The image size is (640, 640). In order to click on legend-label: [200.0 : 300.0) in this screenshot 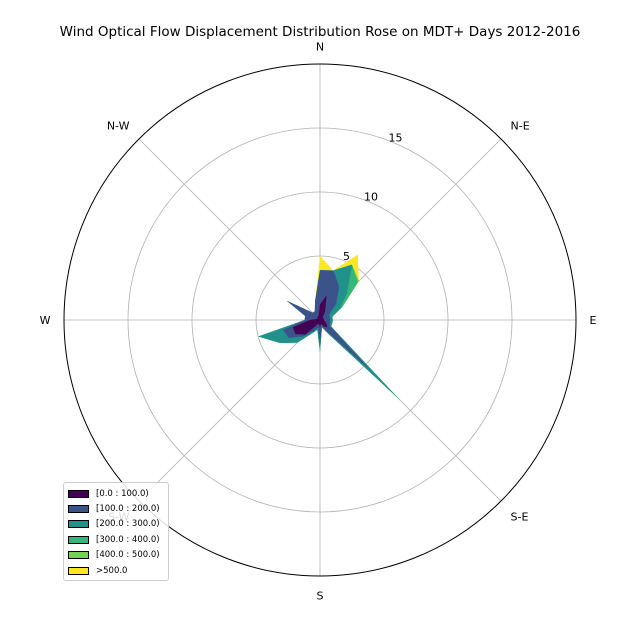, I will do `click(128, 524)`.